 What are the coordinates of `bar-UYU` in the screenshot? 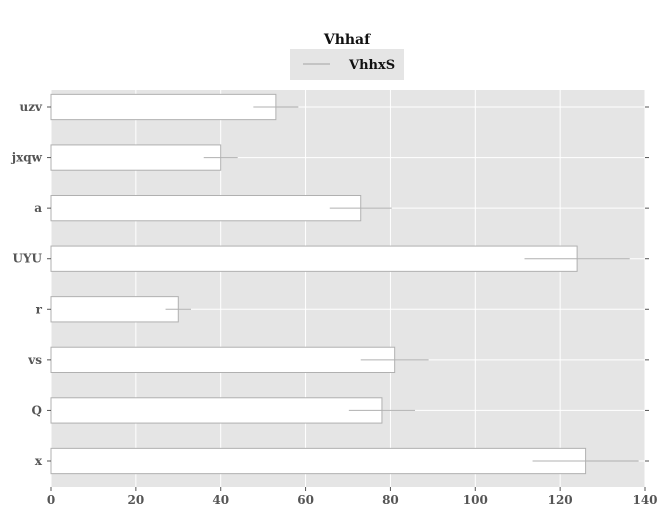 It's located at (314, 258).